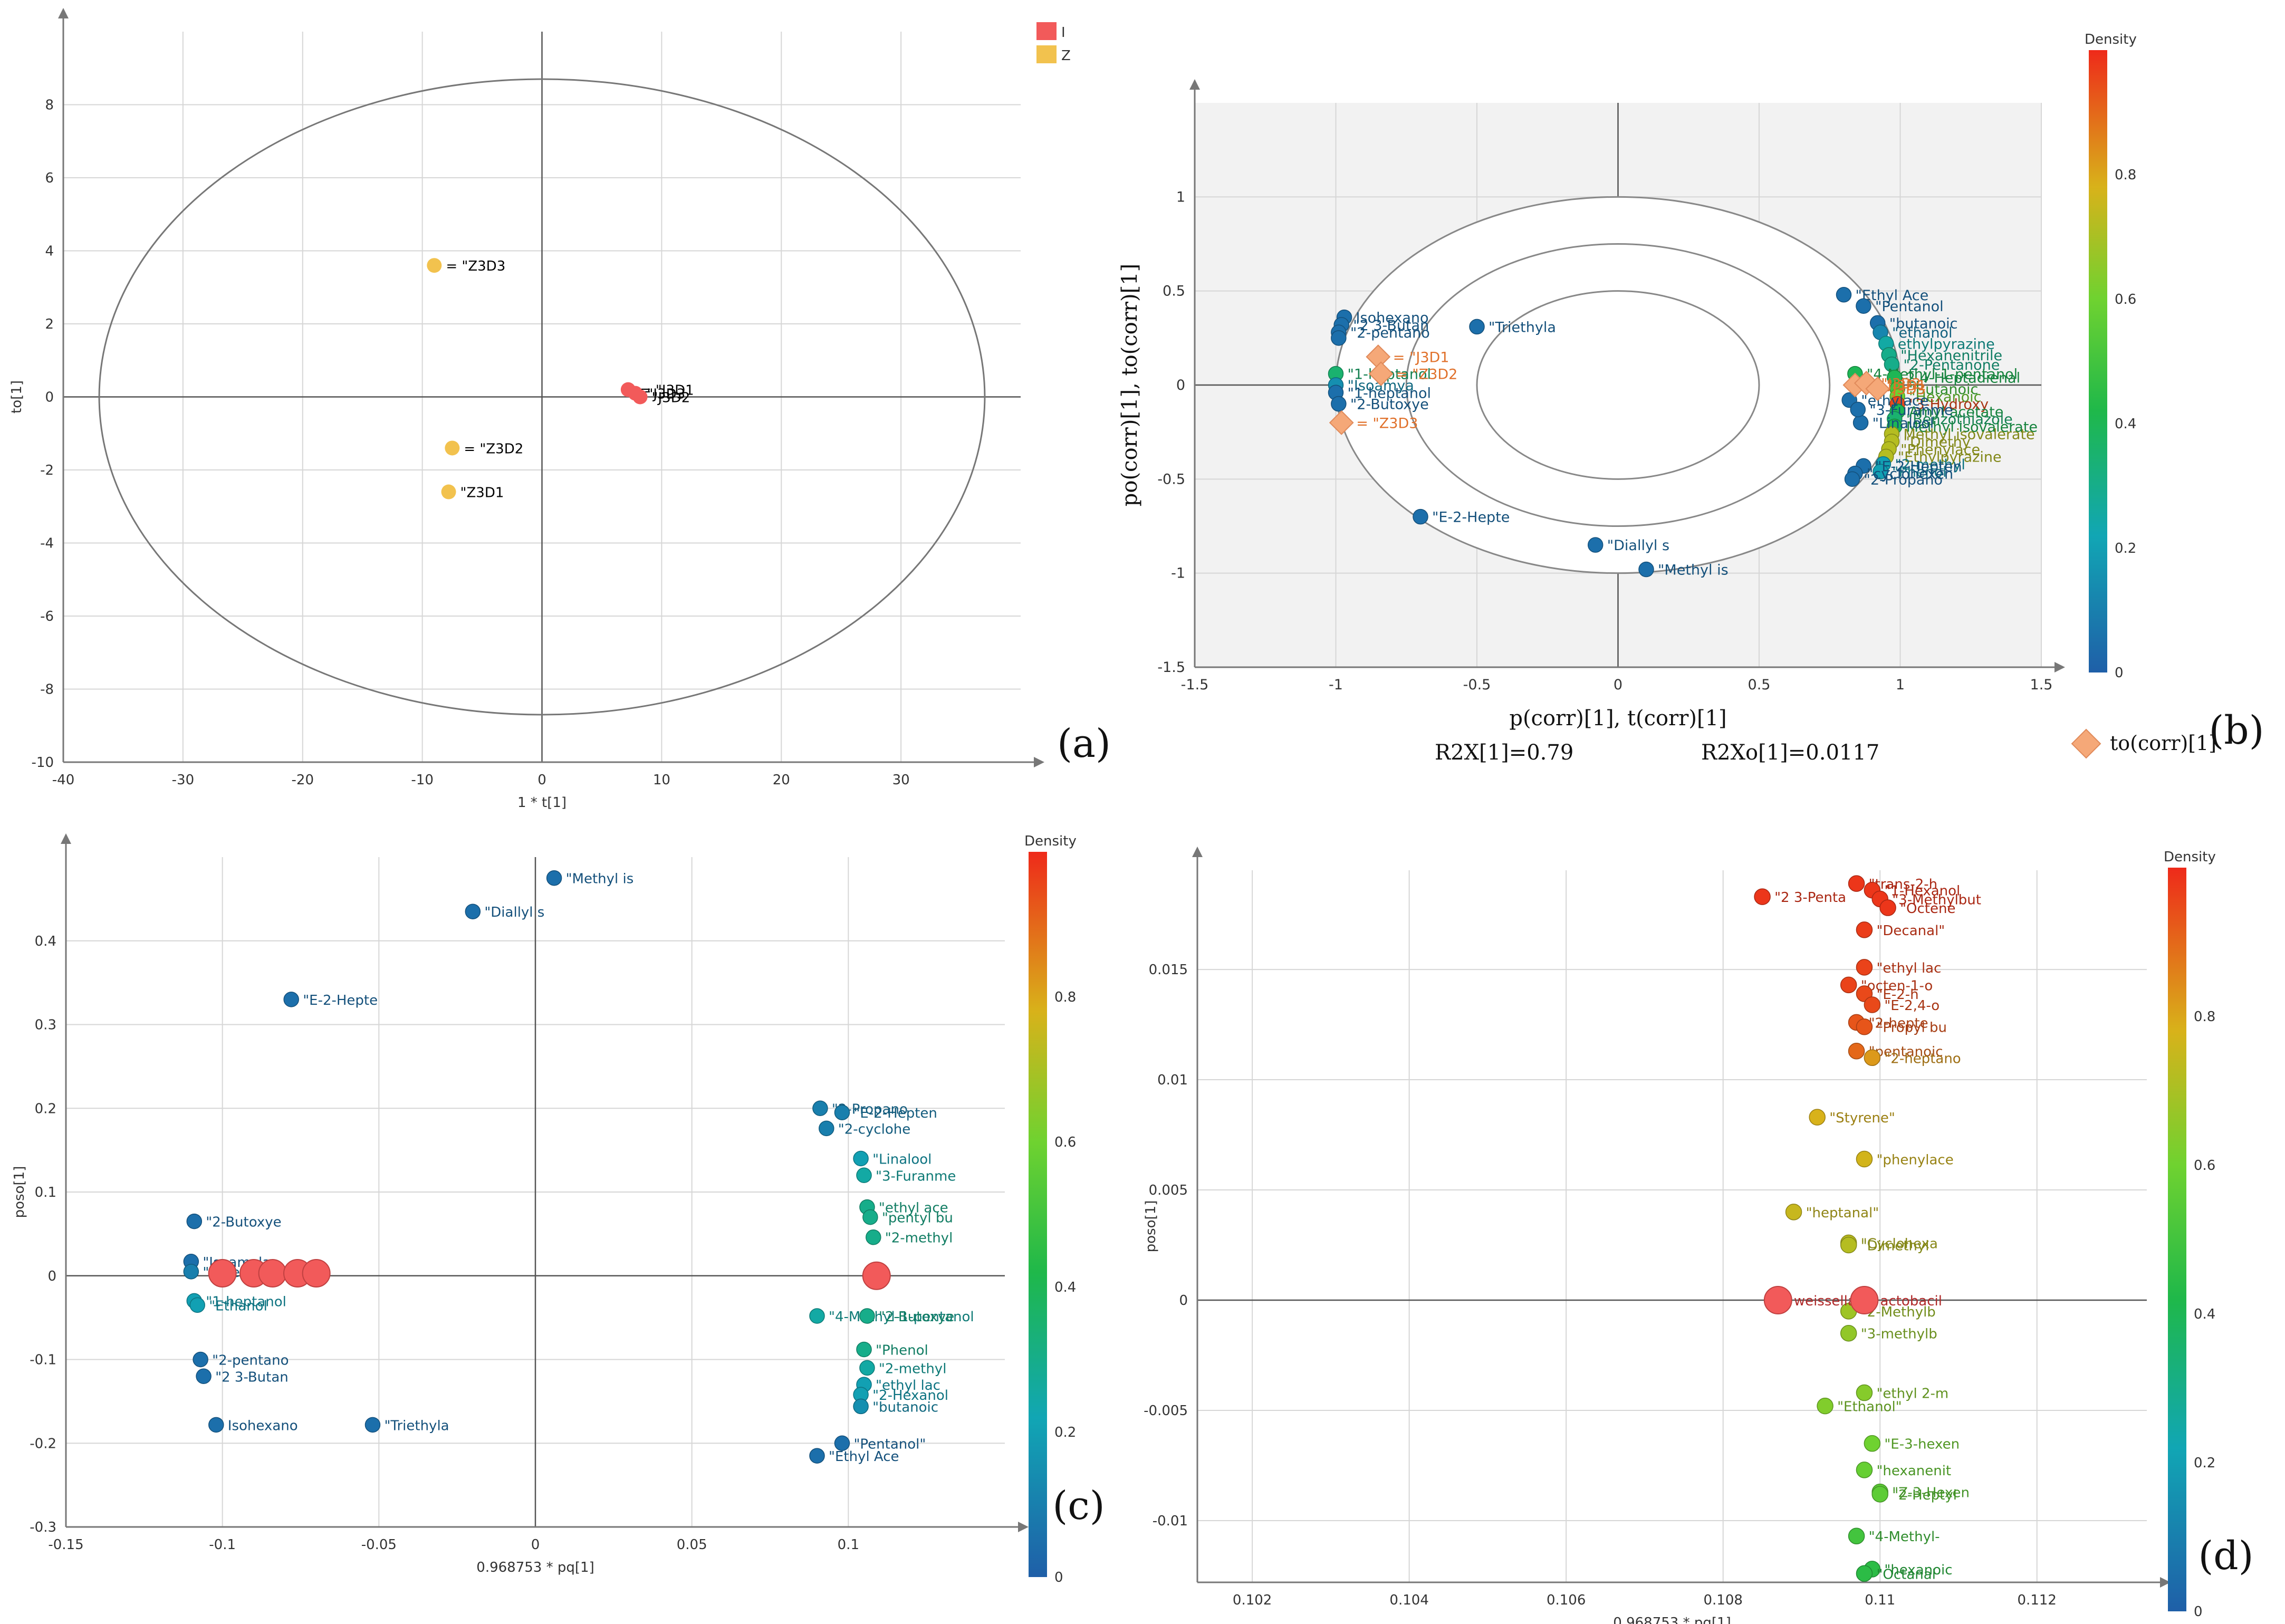 This screenshot has width=2285, height=1624. I want to click on legend-diamond-icon, so click(2086, 743).